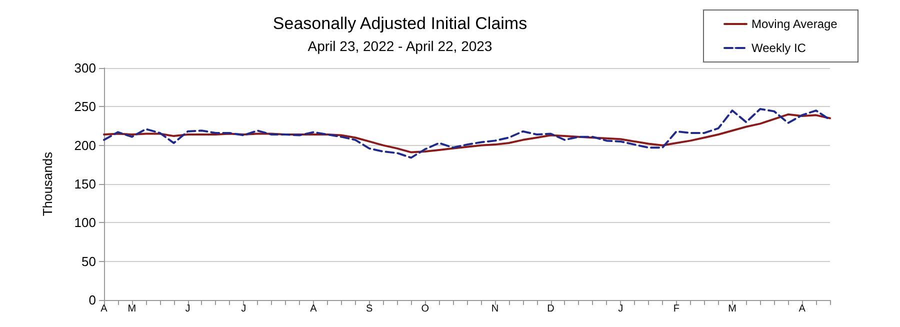  I want to click on legend-label: Moving Average, so click(795, 24).